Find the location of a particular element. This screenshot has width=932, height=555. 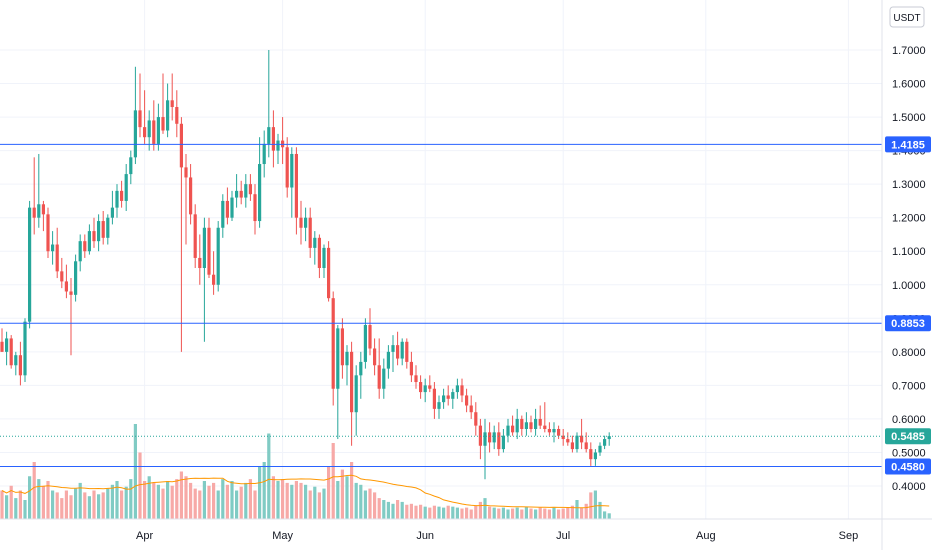

price-tick-label: 1.5000 is located at coordinates (909, 118).